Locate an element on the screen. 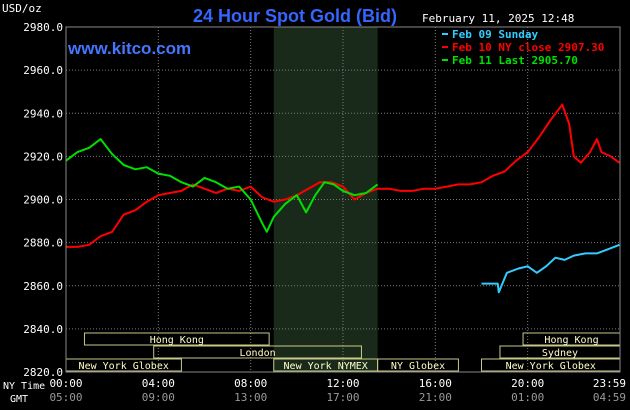 Image resolution: width=630 pixels, height=410 pixels. nymex-hours-shade is located at coordinates (325, 199).